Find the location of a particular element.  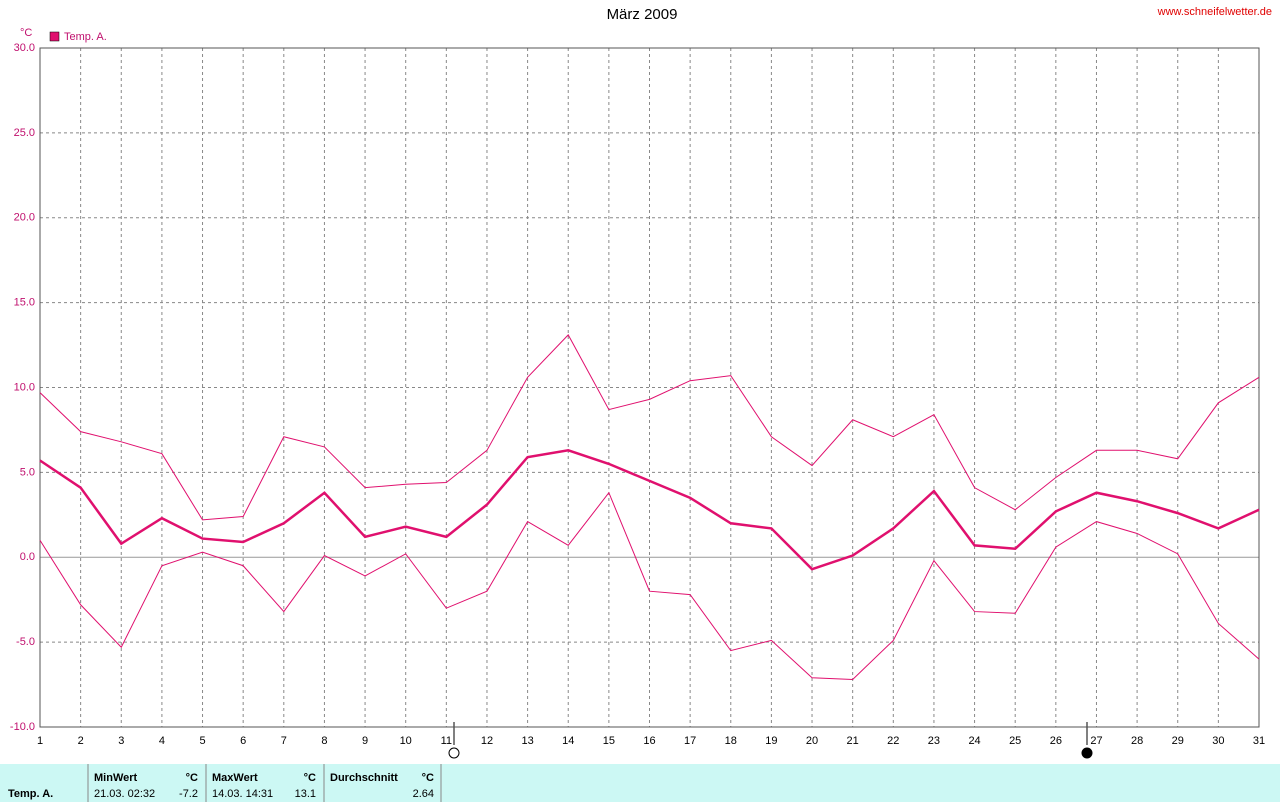

x-tick-label: 14 is located at coordinates (568, 741).